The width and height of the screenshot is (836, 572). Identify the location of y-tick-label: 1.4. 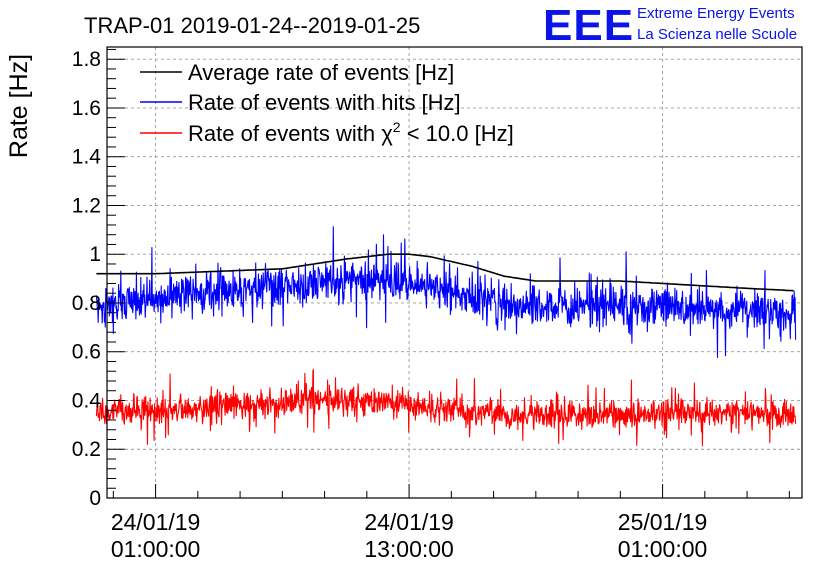
(87, 157).